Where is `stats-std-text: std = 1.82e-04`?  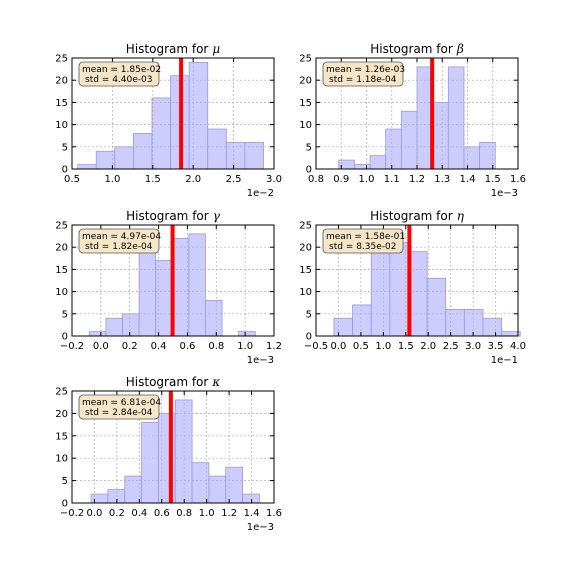 stats-std-text: std = 1.82e-04 is located at coordinates (119, 247).